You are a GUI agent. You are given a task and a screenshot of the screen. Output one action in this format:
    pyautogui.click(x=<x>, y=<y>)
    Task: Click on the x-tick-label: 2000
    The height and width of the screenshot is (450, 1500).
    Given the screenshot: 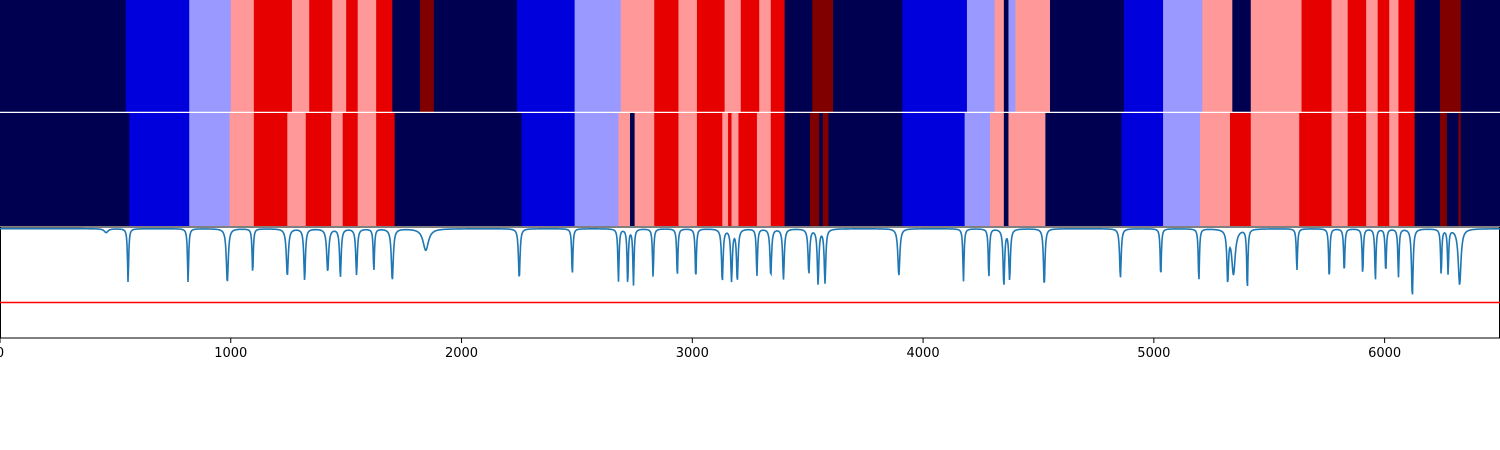 What is the action you would take?
    pyautogui.click(x=461, y=353)
    